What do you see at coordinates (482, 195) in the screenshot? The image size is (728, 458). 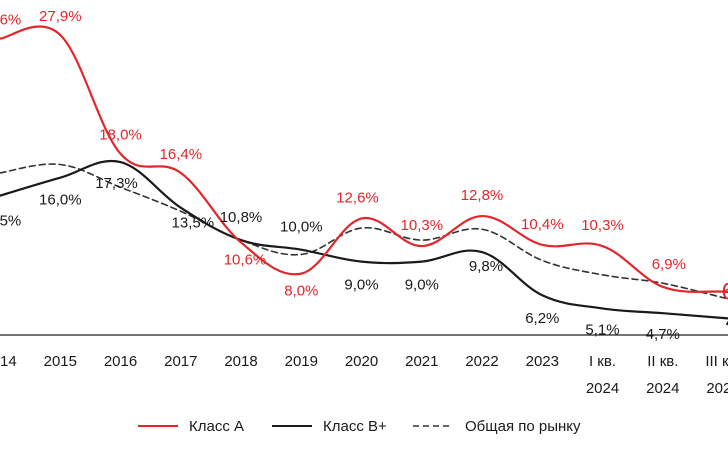 I see `data-label-class-a-8: 12,8%` at bounding box center [482, 195].